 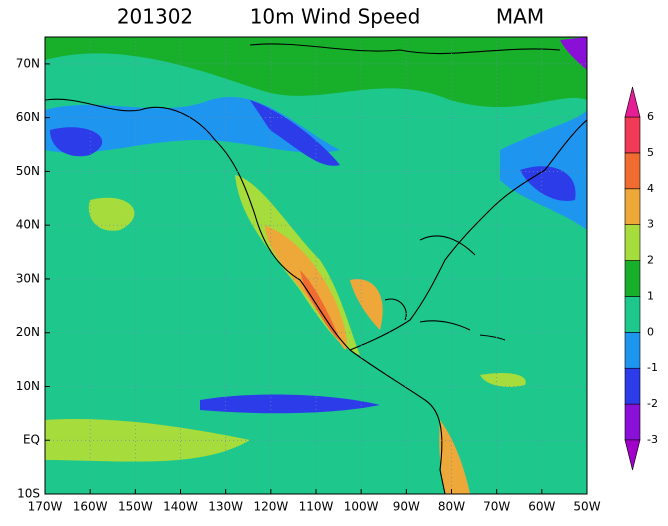 I want to click on colorbar-label: 6, so click(x=650, y=116).